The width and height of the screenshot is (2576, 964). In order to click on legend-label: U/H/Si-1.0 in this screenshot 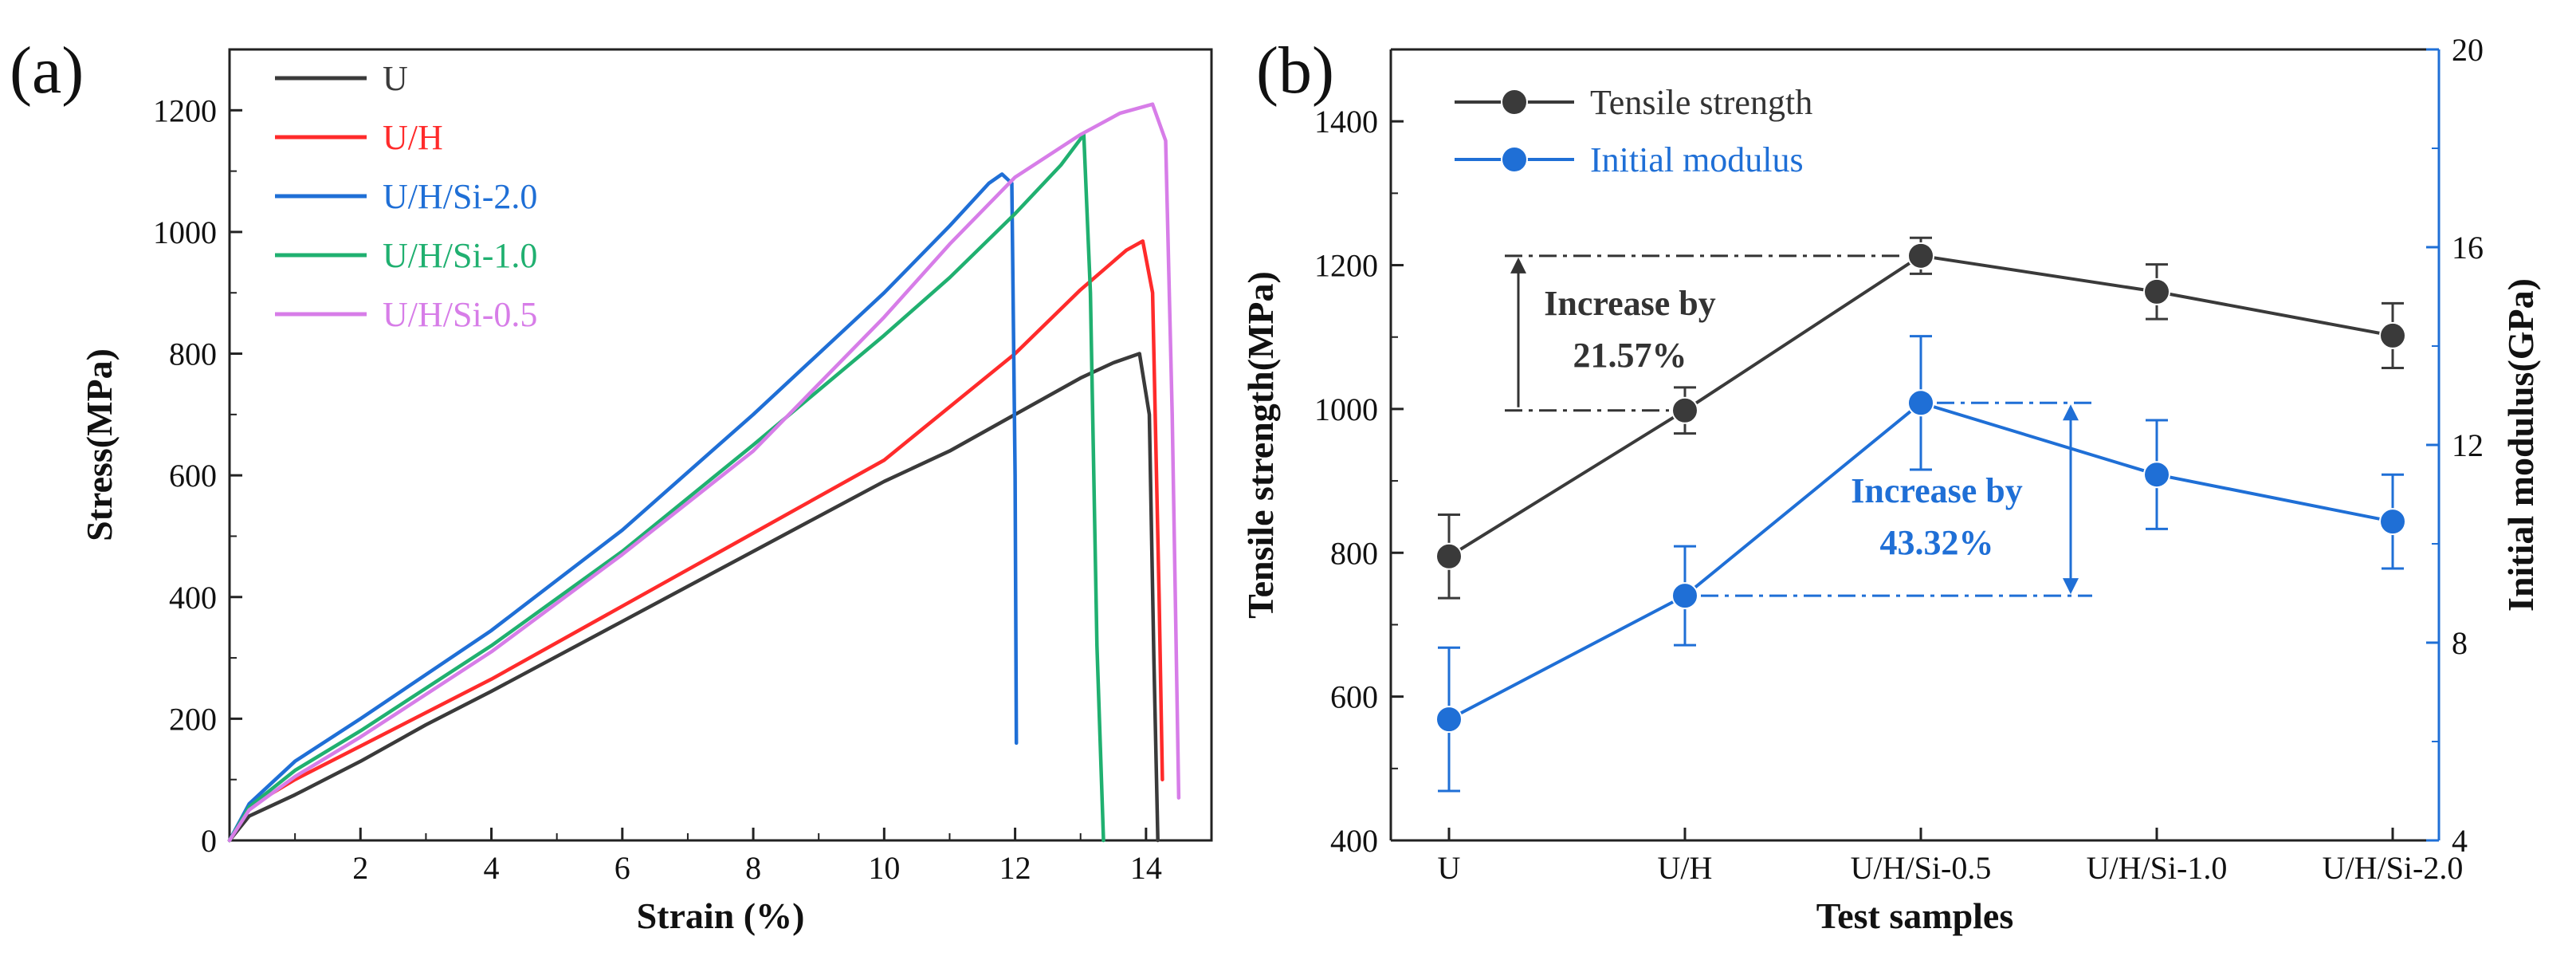, I will do `click(460, 255)`.